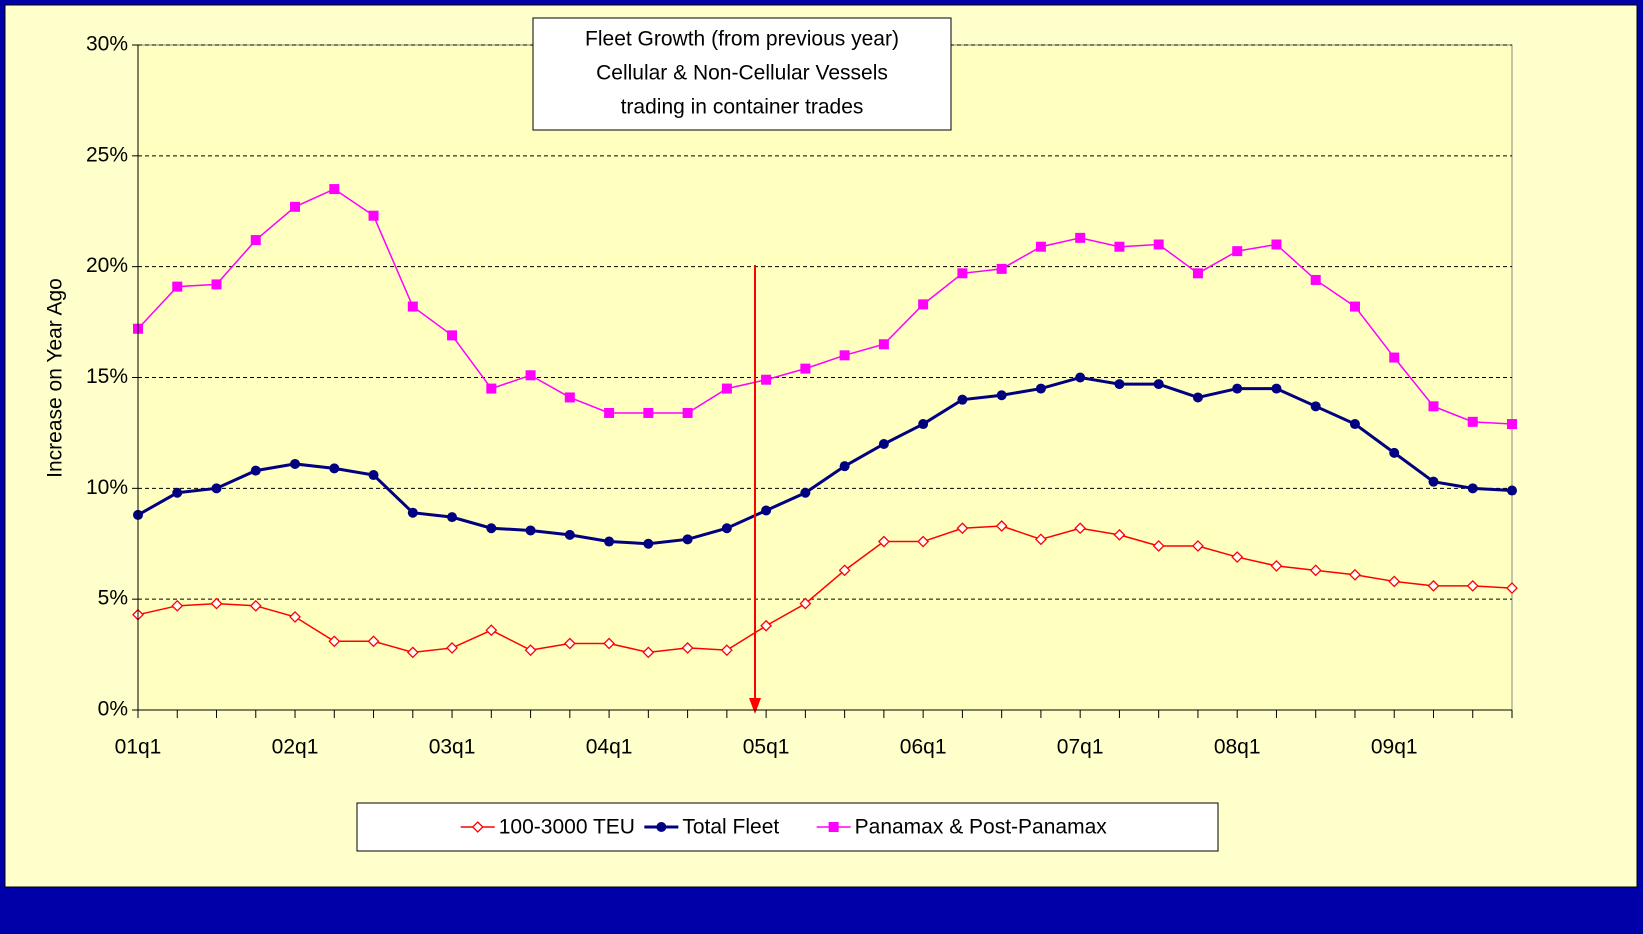  I want to click on y-tick-label: 25%, so click(107, 154).